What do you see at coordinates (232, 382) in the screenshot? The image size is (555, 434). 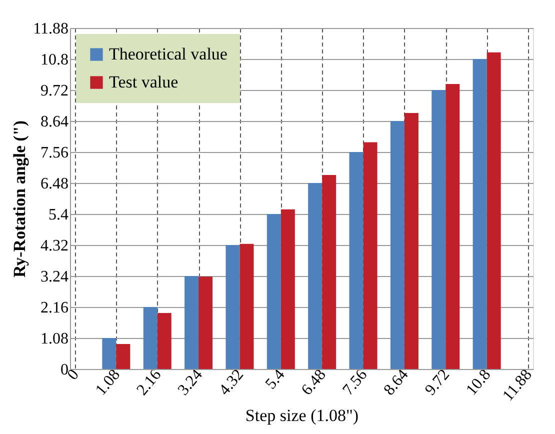 I see `x-tick-label: 4.32` at bounding box center [232, 382].